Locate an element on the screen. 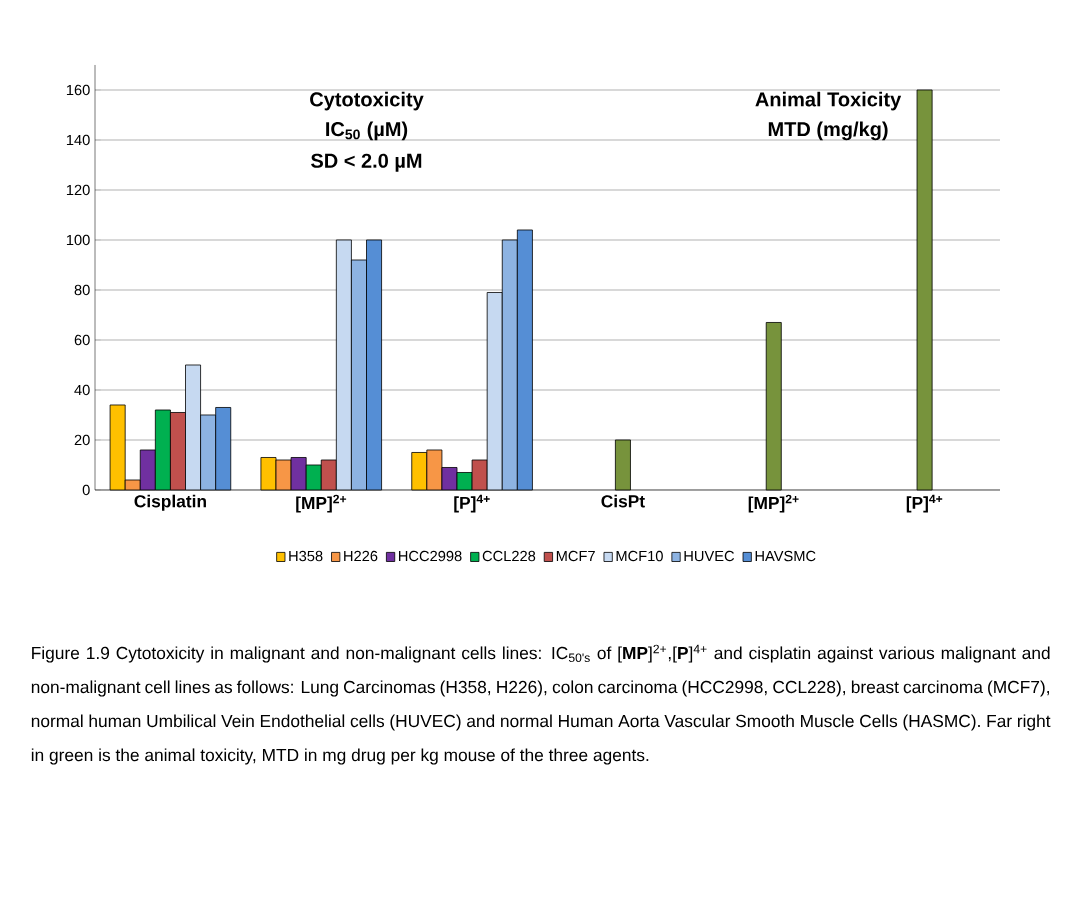  x-tick-label: CisPt is located at coordinates (623, 501).